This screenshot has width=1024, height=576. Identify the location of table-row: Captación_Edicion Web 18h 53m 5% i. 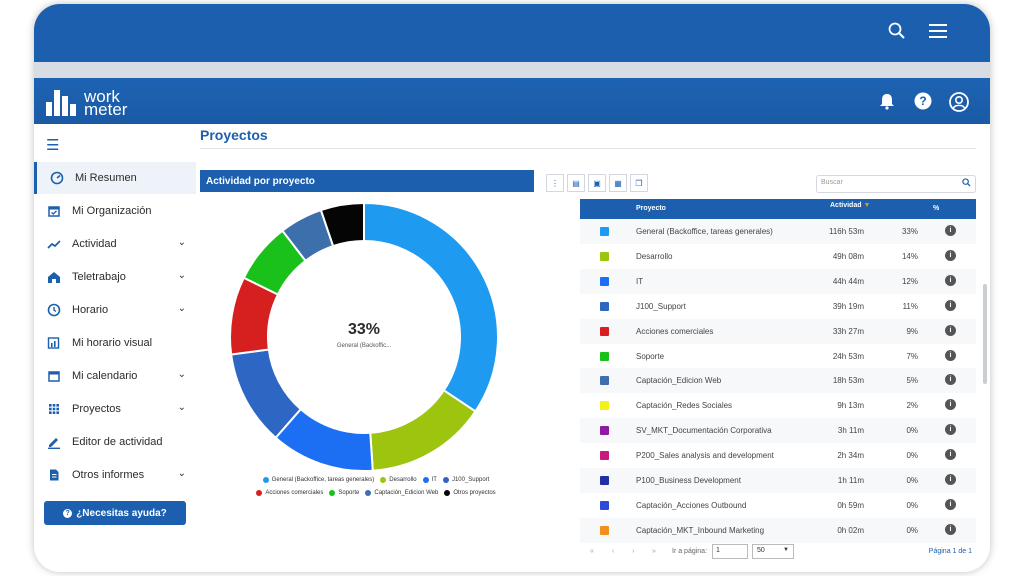
(778, 381).